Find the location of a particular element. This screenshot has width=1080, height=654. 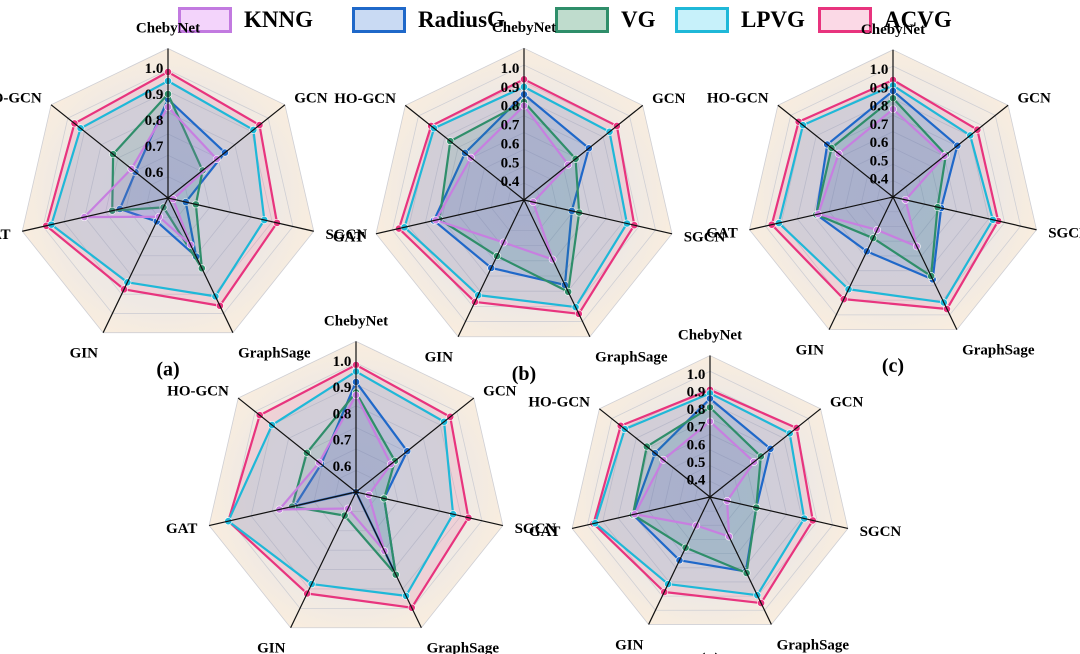

tick-label: 0.9 is located at coordinates (696, 393).